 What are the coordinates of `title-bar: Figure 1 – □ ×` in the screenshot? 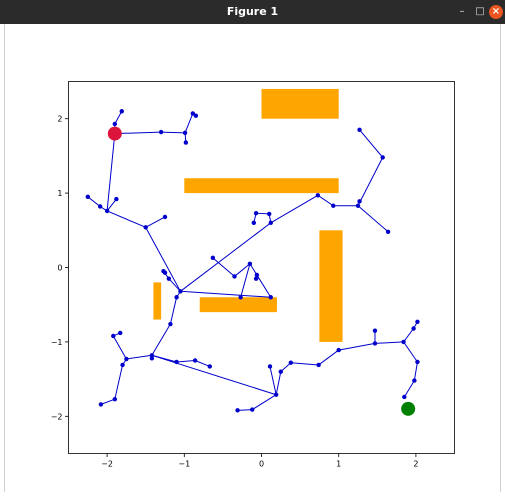 It's located at (252, 12).